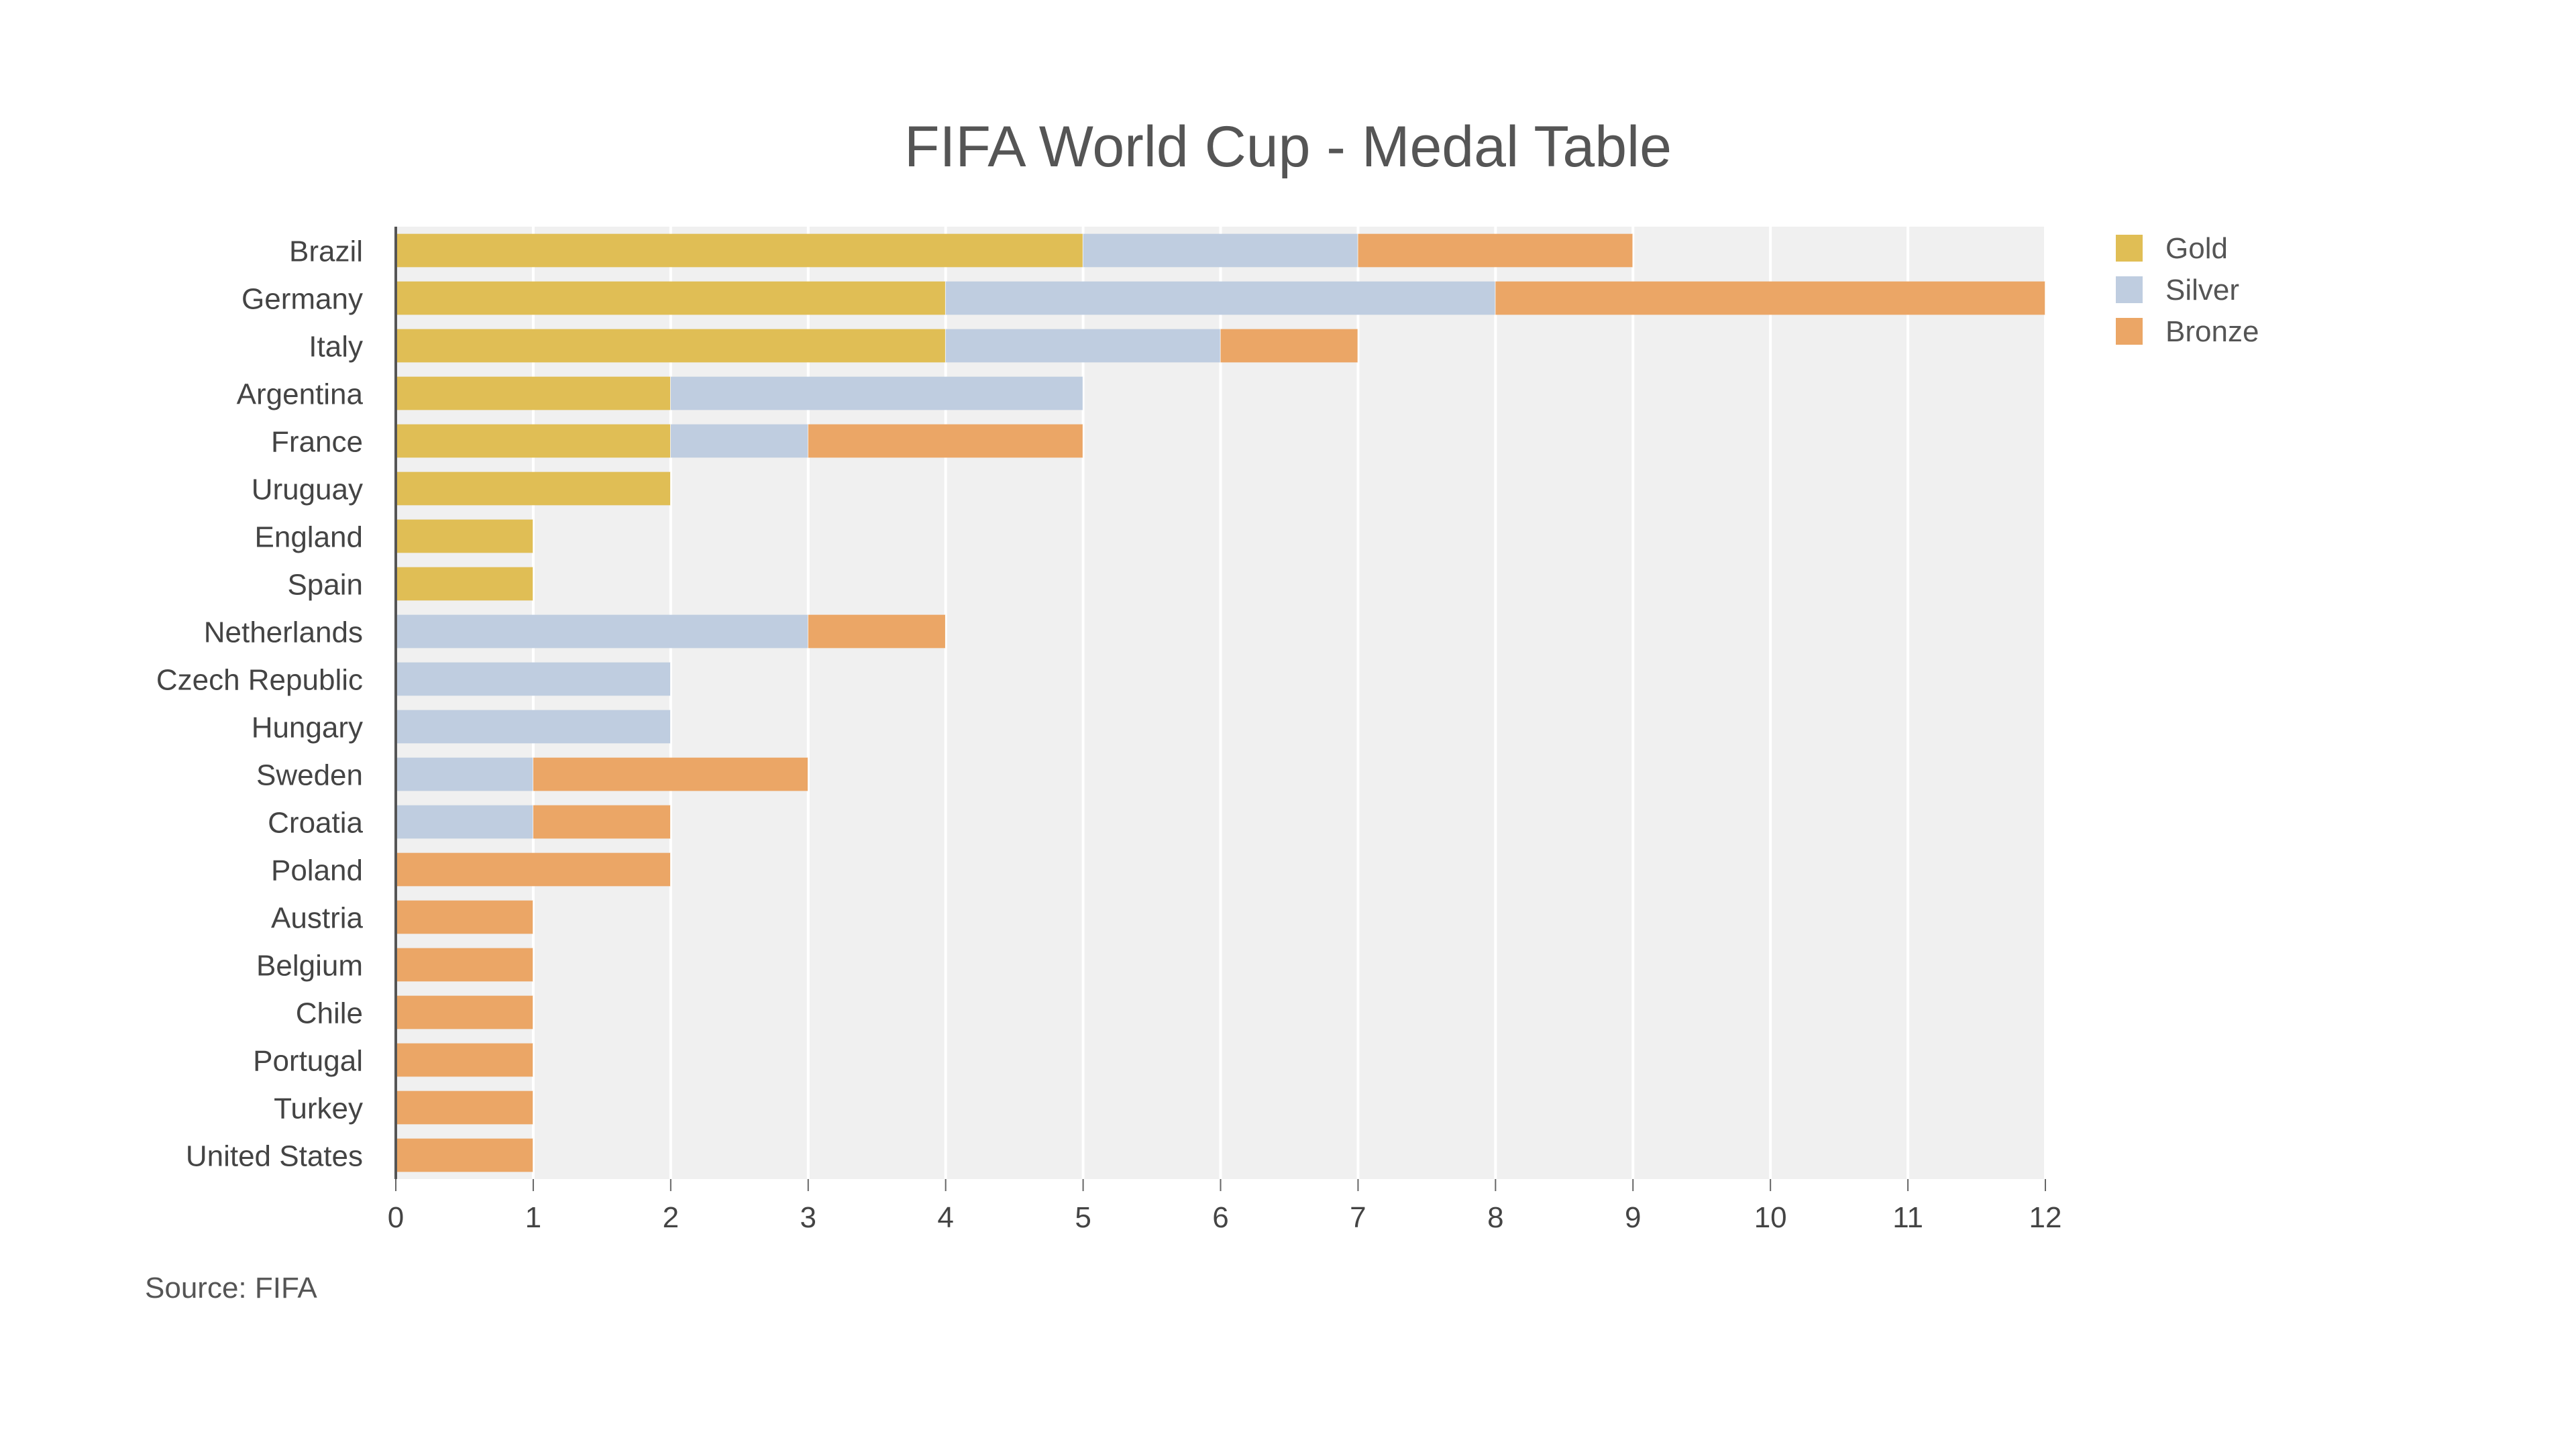 Image resolution: width=2576 pixels, height=1452 pixels. I want to click on y-category-label: Austria, so click(317, 918).